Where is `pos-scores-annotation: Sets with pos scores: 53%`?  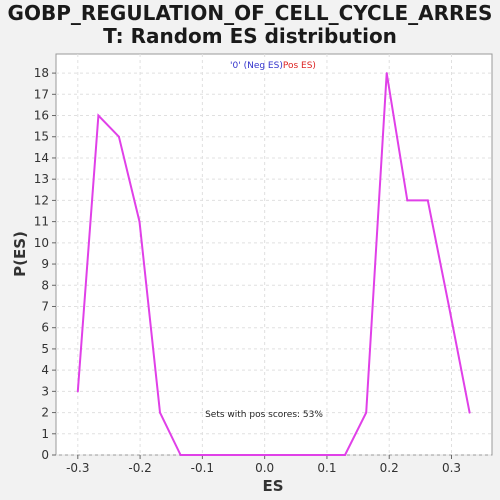 pos-scores-annotation: Sets with pos scores: 53% is located at coordinates (264, 415).